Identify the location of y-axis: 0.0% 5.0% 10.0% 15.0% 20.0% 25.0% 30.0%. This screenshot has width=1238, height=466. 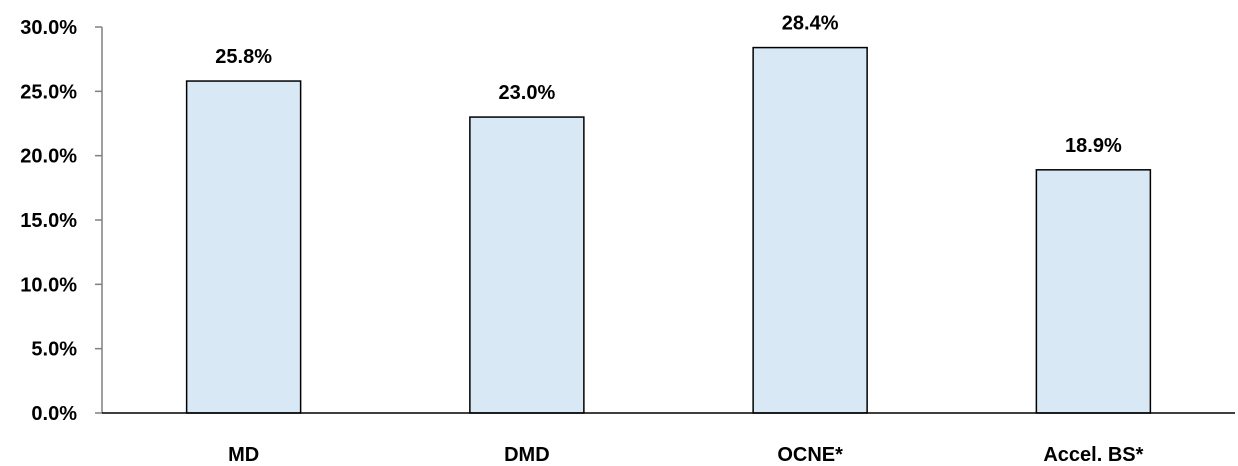
(61, 221).